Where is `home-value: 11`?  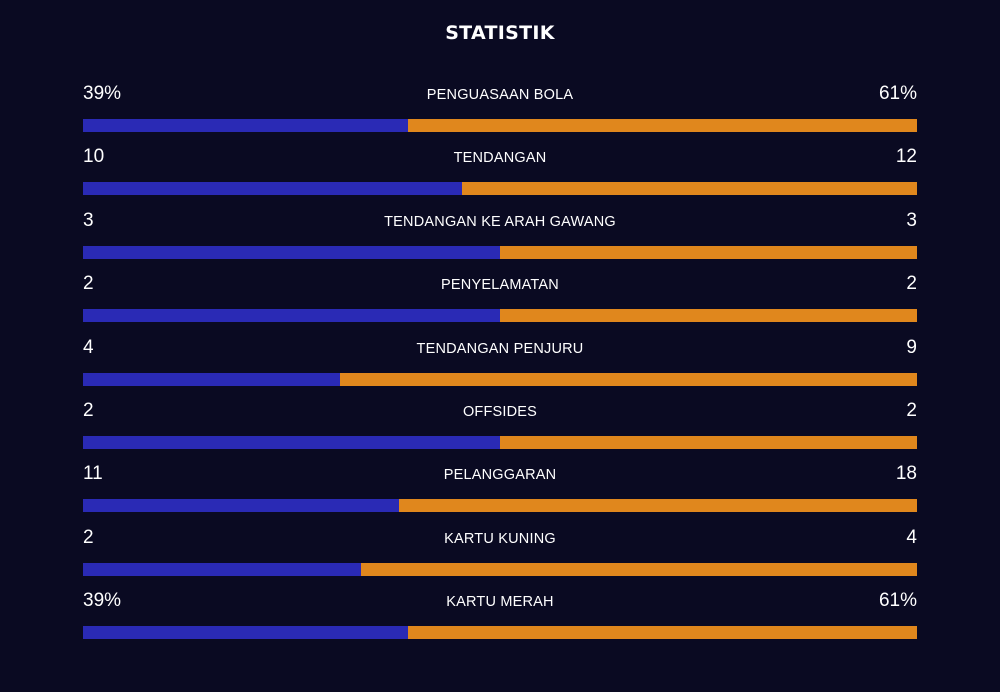 home-value: 11 is located at coordinates (93, 474).